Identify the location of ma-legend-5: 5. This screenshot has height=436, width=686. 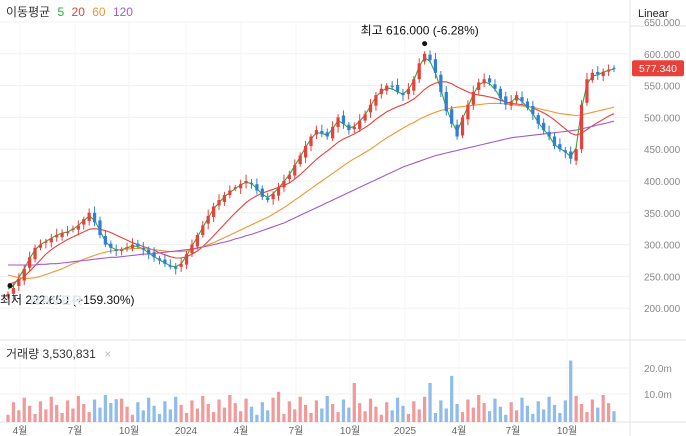
(61, 12).